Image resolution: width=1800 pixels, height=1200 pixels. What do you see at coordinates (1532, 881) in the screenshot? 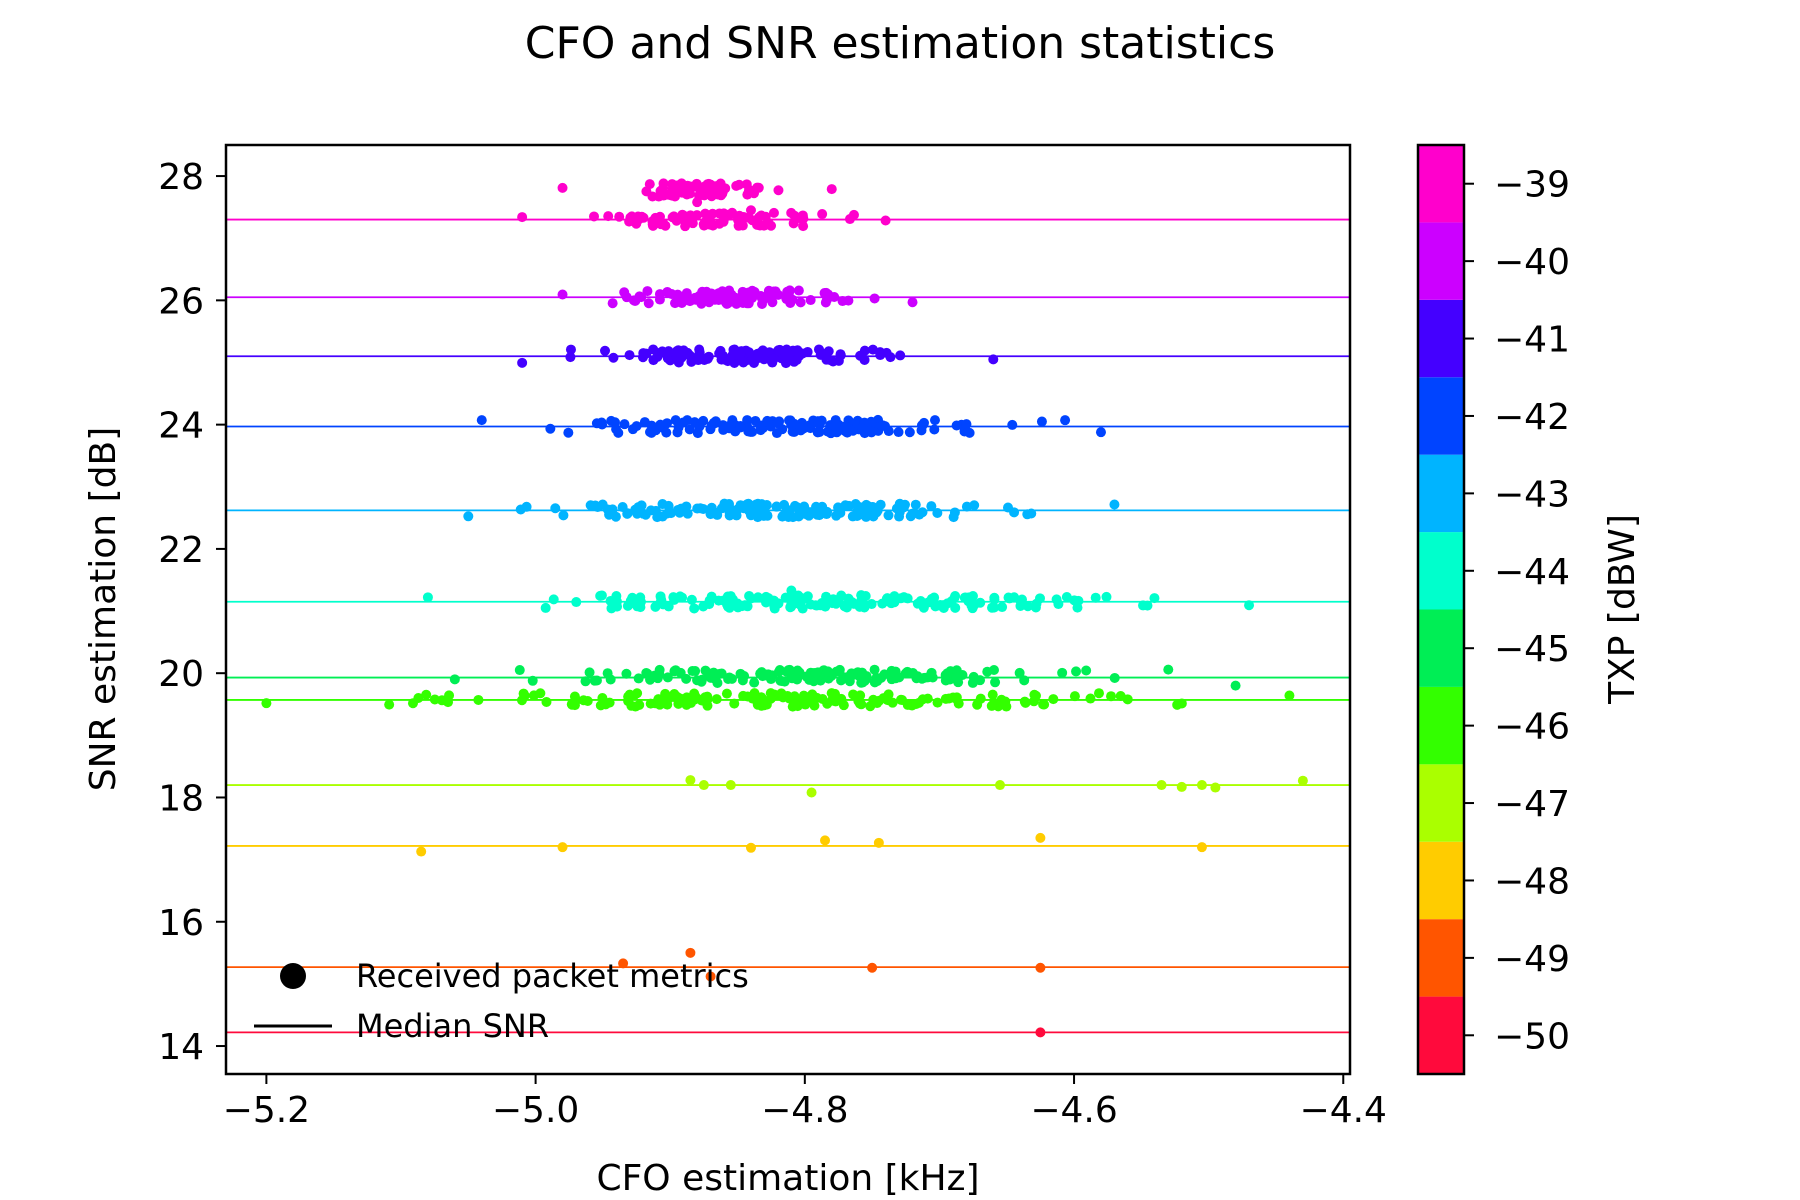
I see `colorbar-tick-label: −48` at bounding box center [1532, 881].